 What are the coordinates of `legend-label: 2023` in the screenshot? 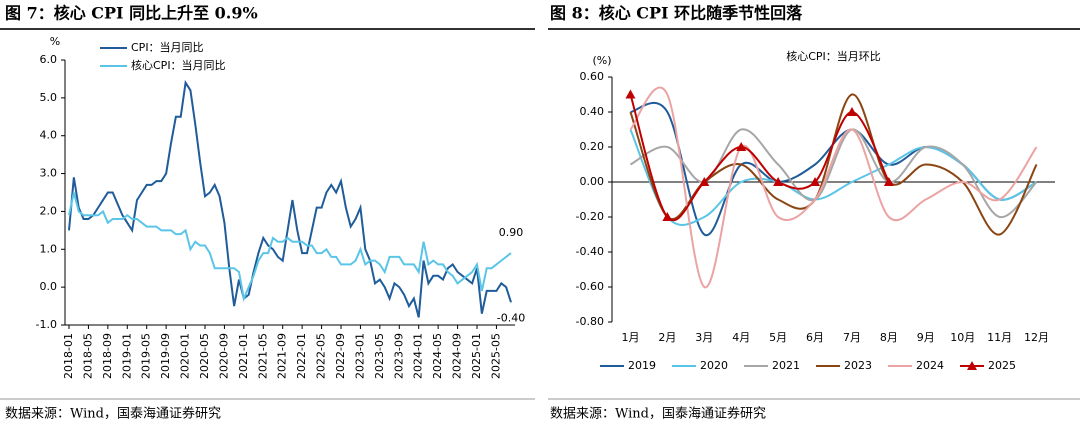 It's located at (858, 365).